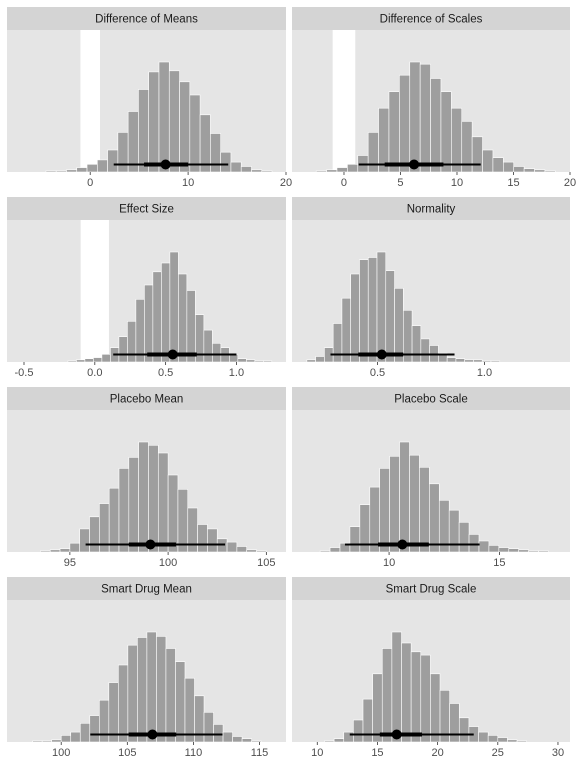  What do you see at coordinates (61, 753) in the screenshot?
I see `x-tick-label: 100` at bounding box center [61, 753].